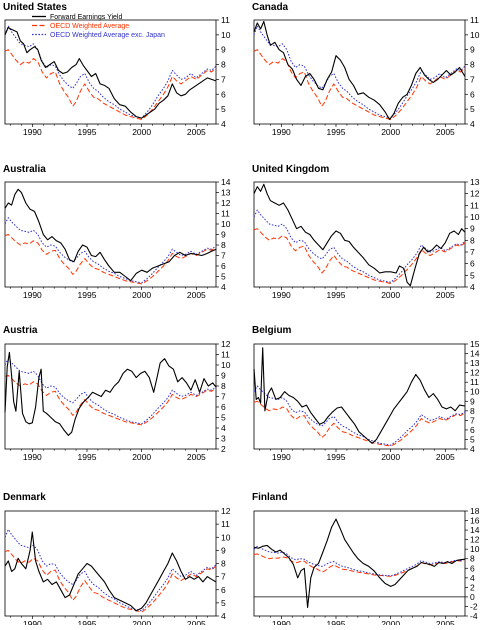  What do you see at coordinates (89, 26) in the screenshot?
I see `legend-label: OECD Weighted Average` at bounding box center [89, 26].